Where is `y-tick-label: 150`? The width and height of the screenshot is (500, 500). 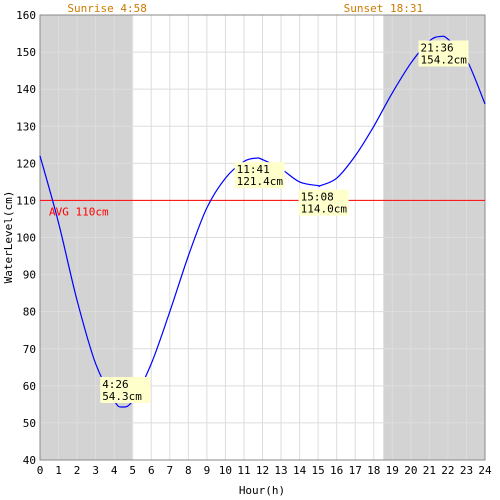
y-tick-label: 150 is located at coordinates (26, 52).